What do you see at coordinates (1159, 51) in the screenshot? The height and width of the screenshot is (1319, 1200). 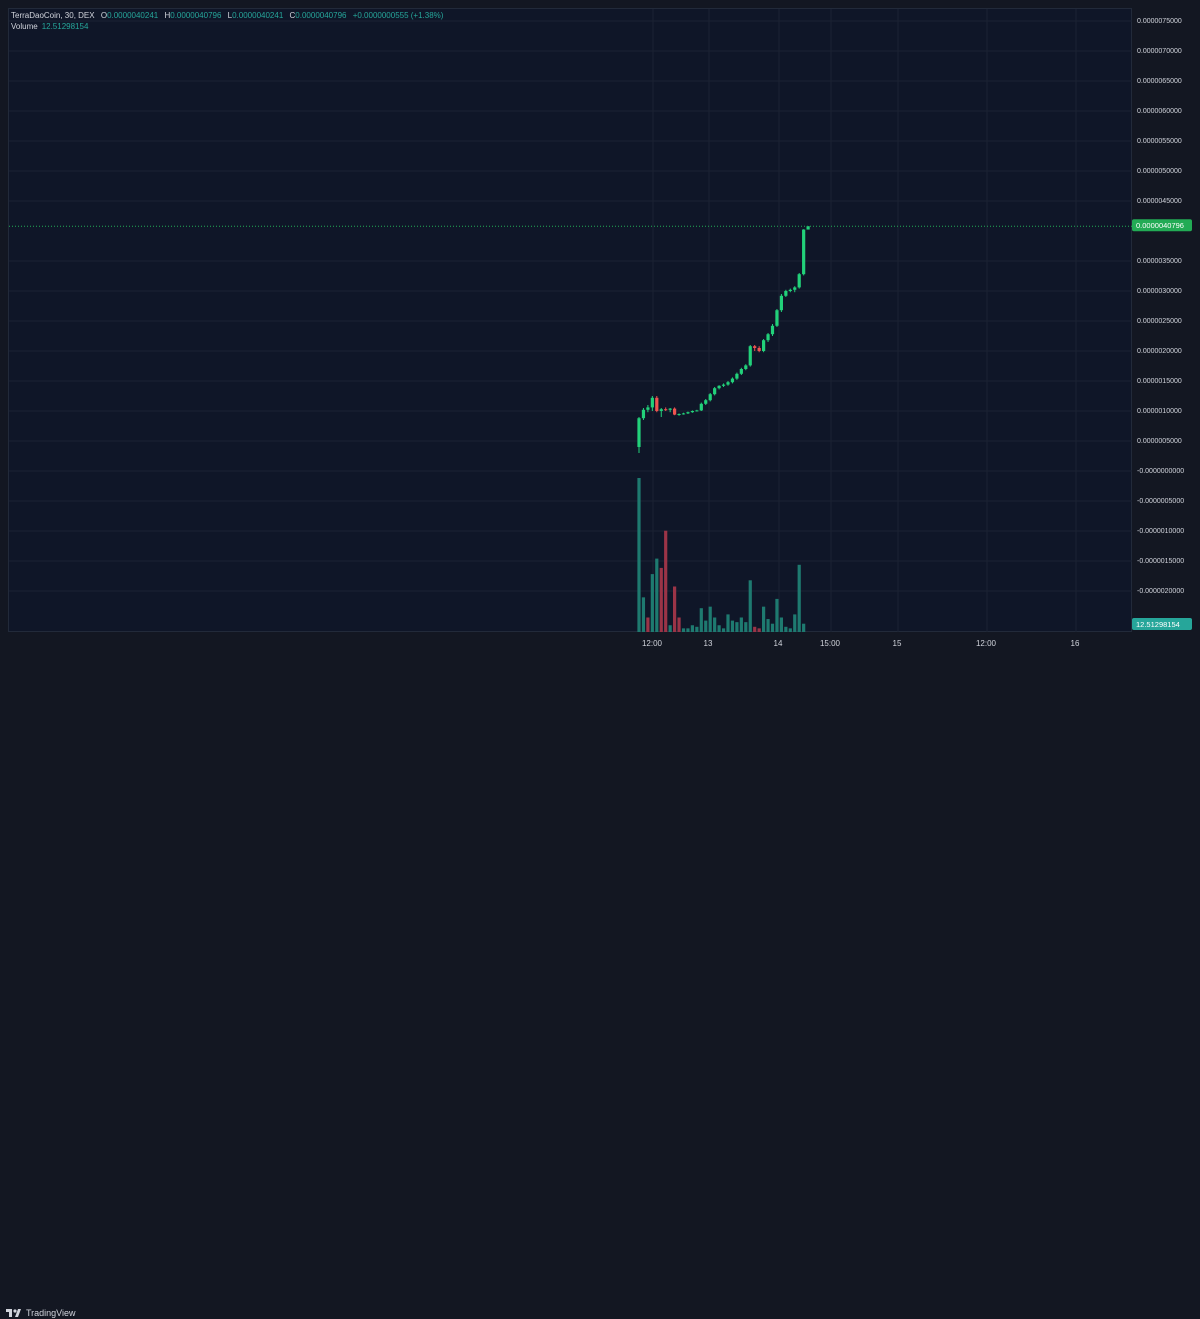 I see `price-tick-label: 0.0000070000` at bounding box center [1159, 51].